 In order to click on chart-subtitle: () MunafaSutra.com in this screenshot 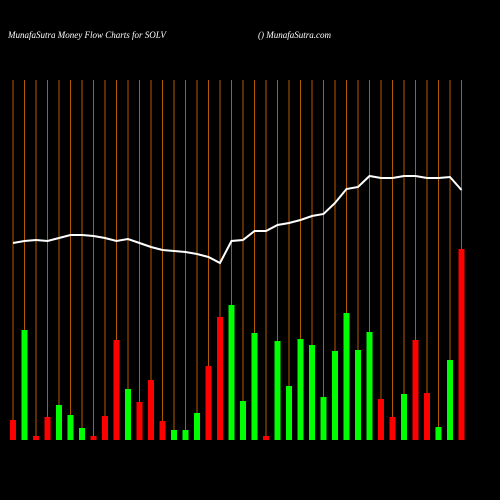, I will do `click(294, 35)`.